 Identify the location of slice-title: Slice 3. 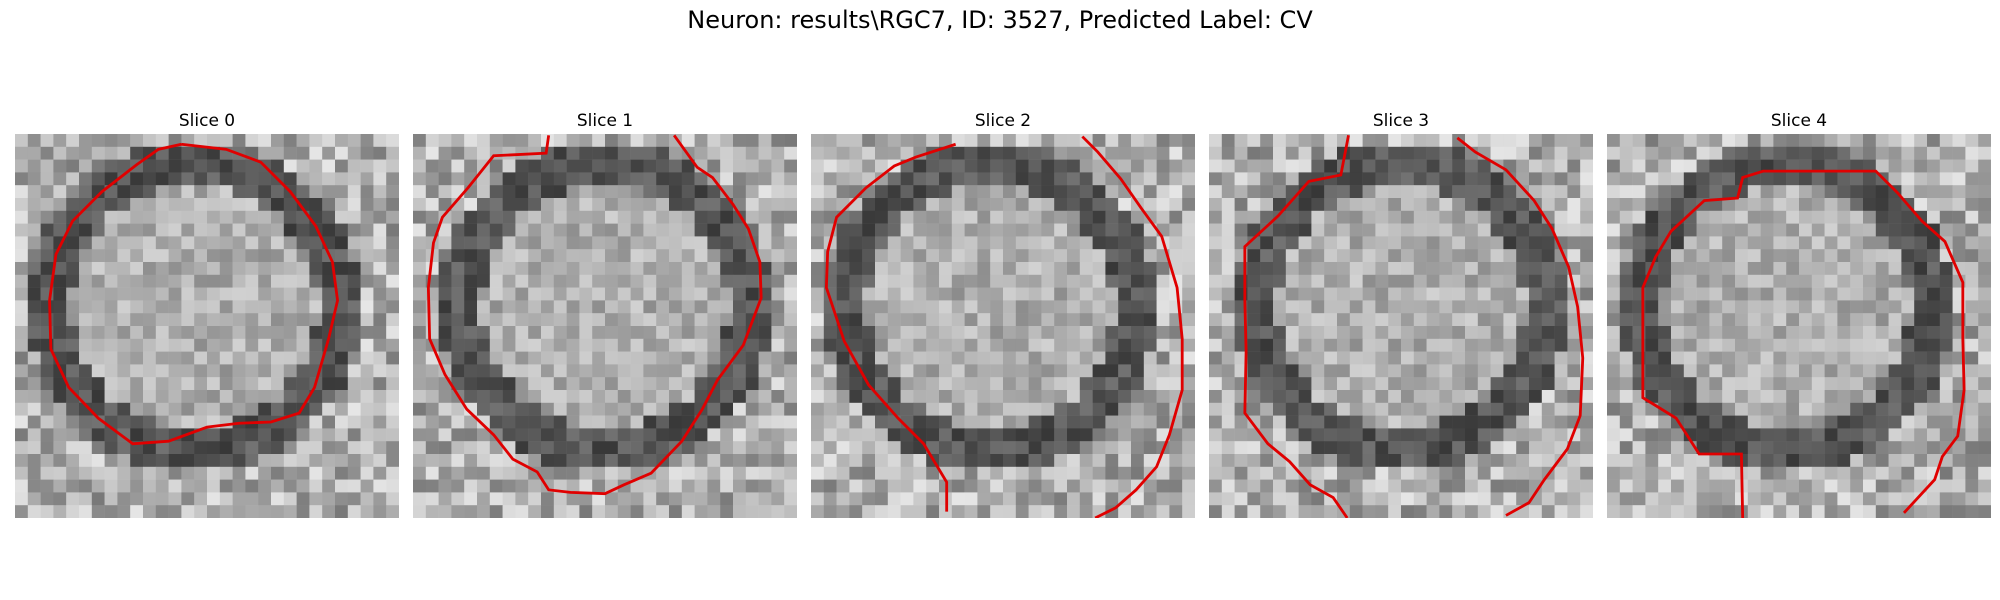
(1401, 121).